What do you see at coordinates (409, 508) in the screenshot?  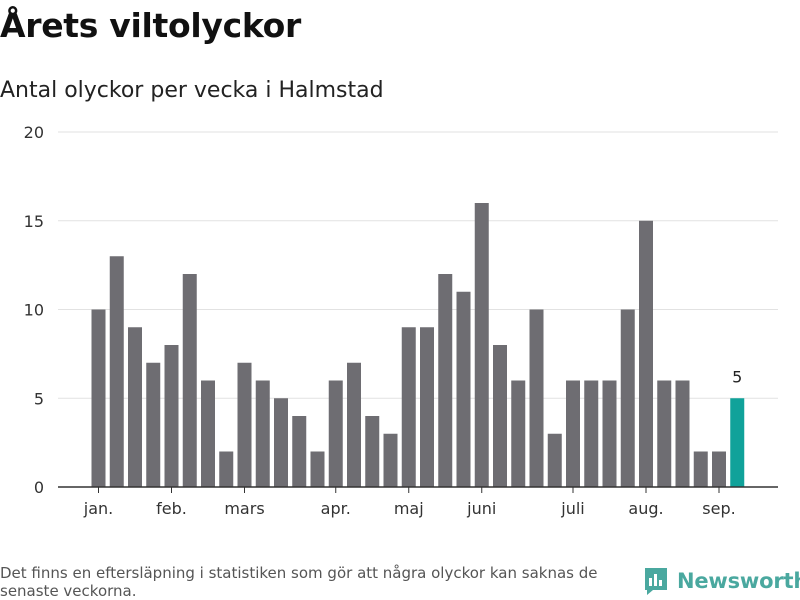 I see `x-tick-label: maj` at bounding box center [409, 508].